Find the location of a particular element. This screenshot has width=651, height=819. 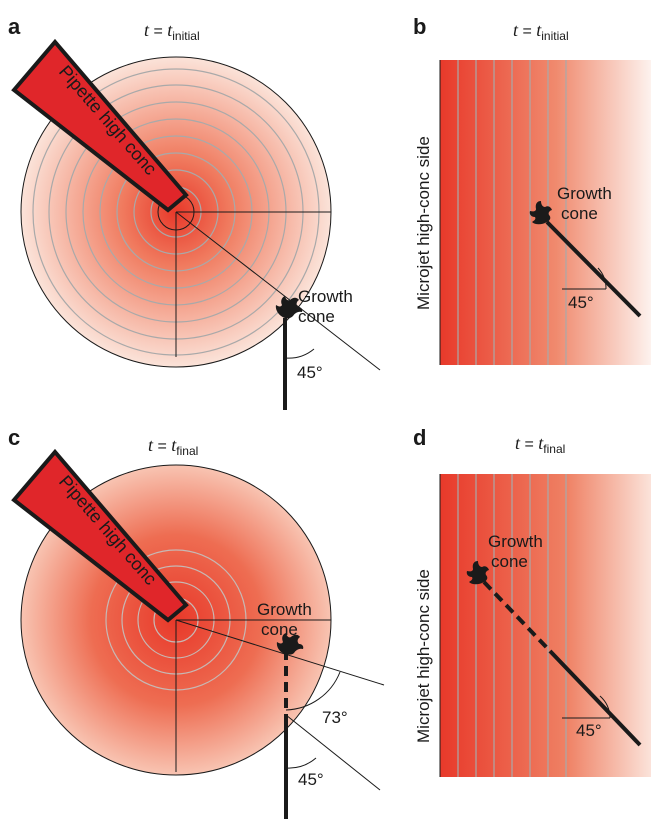

angle-label-45: 45° is located at coordinates (311, 779).